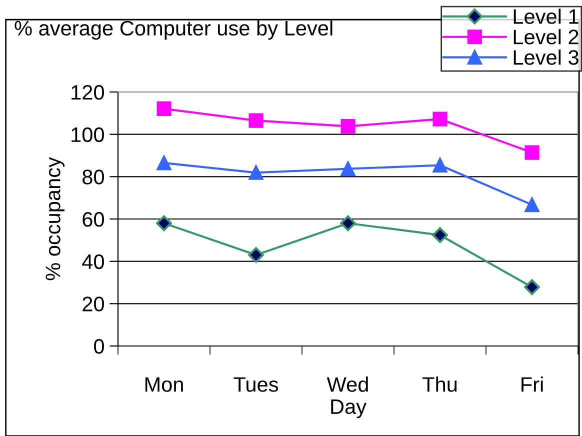 The image size is (582, 436). I want to click on x-axis-title: Day, so click(348, 409).